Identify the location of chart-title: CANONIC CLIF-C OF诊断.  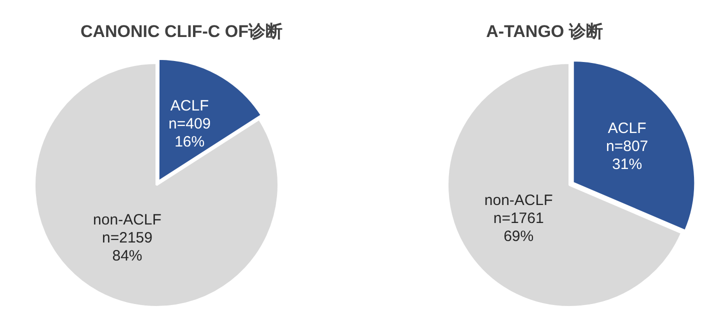
(181, 32).